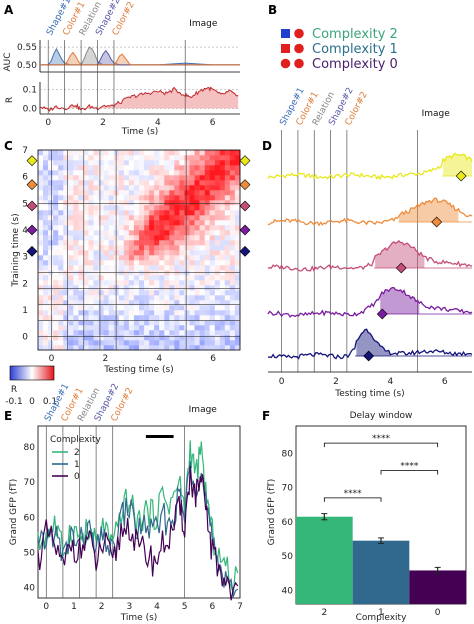 The height and width of the screenshot is (624, 474). I want to click on x-tick-label: 2, so click(105, 359).